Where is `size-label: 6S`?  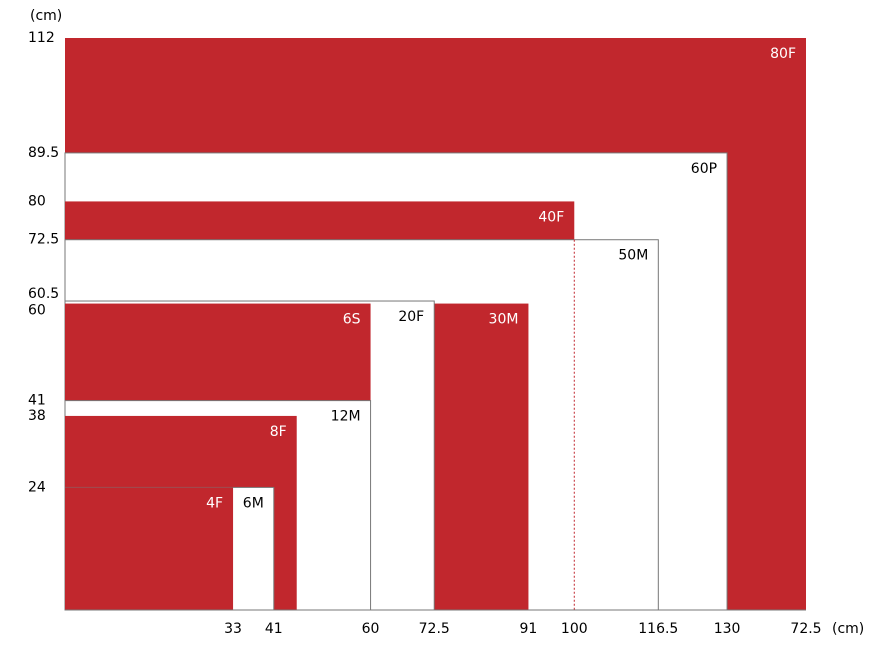 size-label: 6S is located at coordinates (352, 320).